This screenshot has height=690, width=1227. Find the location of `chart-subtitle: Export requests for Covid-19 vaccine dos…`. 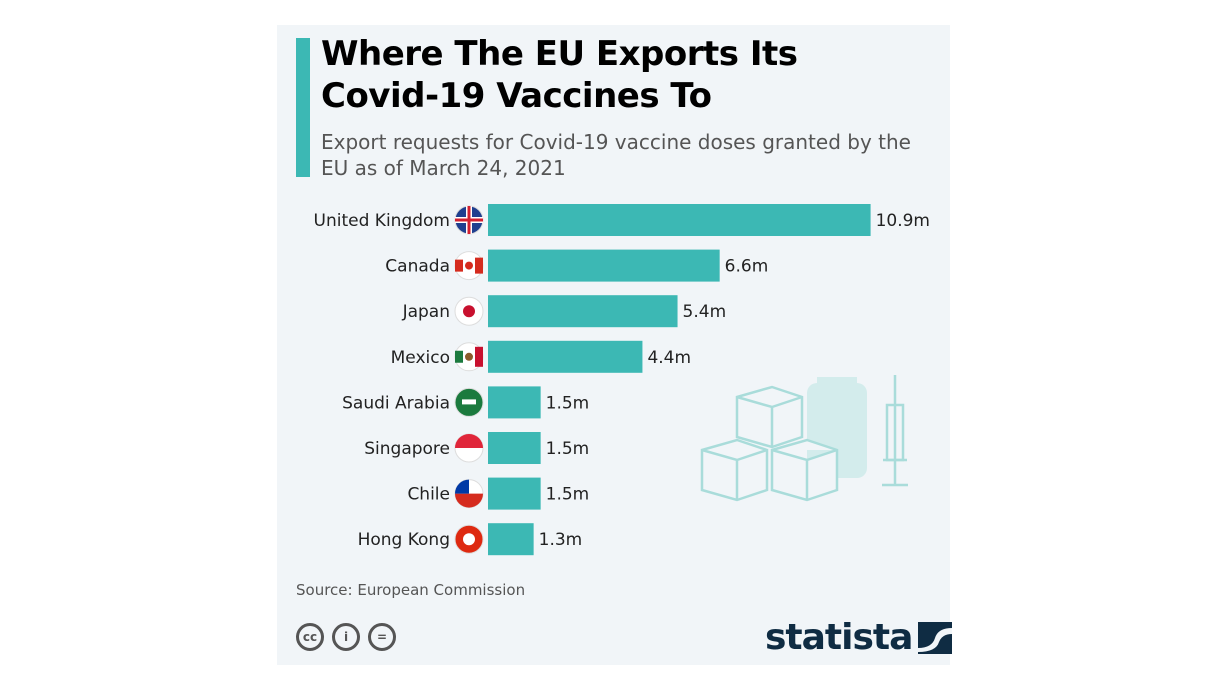

chart-subtitle: Export requests for Covid-19 vaccine dos… is located at coordinates (616, 155).